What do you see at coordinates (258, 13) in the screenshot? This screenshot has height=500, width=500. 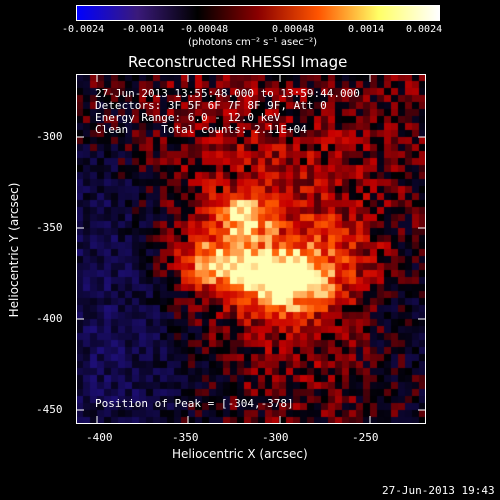 I see `colorbar` at bounding box center [258, 13].